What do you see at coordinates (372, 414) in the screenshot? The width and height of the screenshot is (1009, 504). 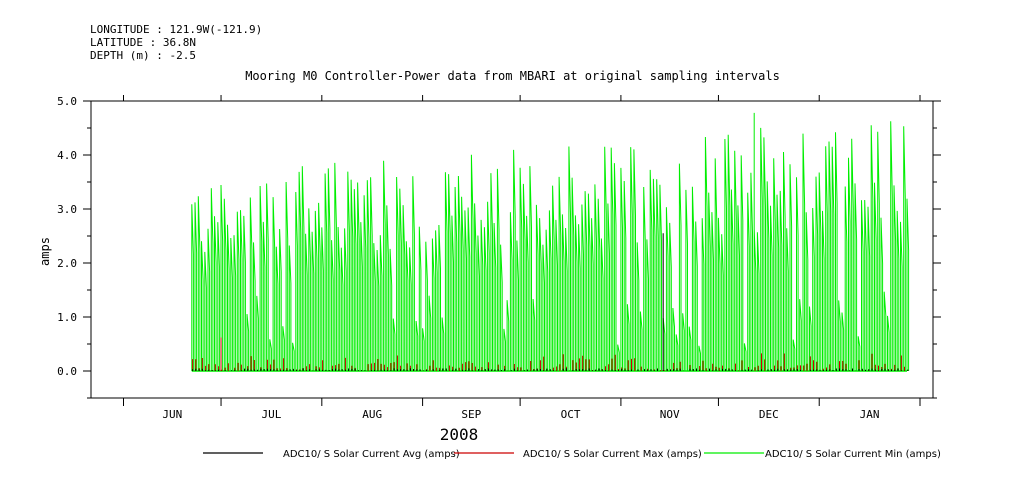 I see `x-tick-label: AUG` at bounding box center [372, 414].